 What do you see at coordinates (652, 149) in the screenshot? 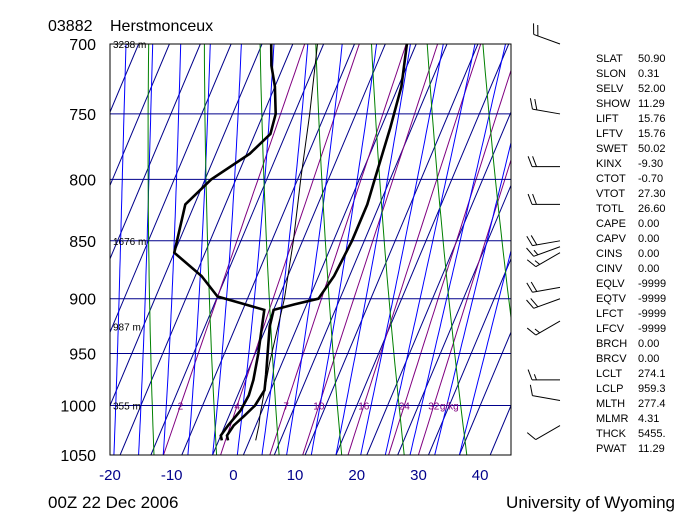
I see `index-value: 50.02` at bounding box center [652, 149].